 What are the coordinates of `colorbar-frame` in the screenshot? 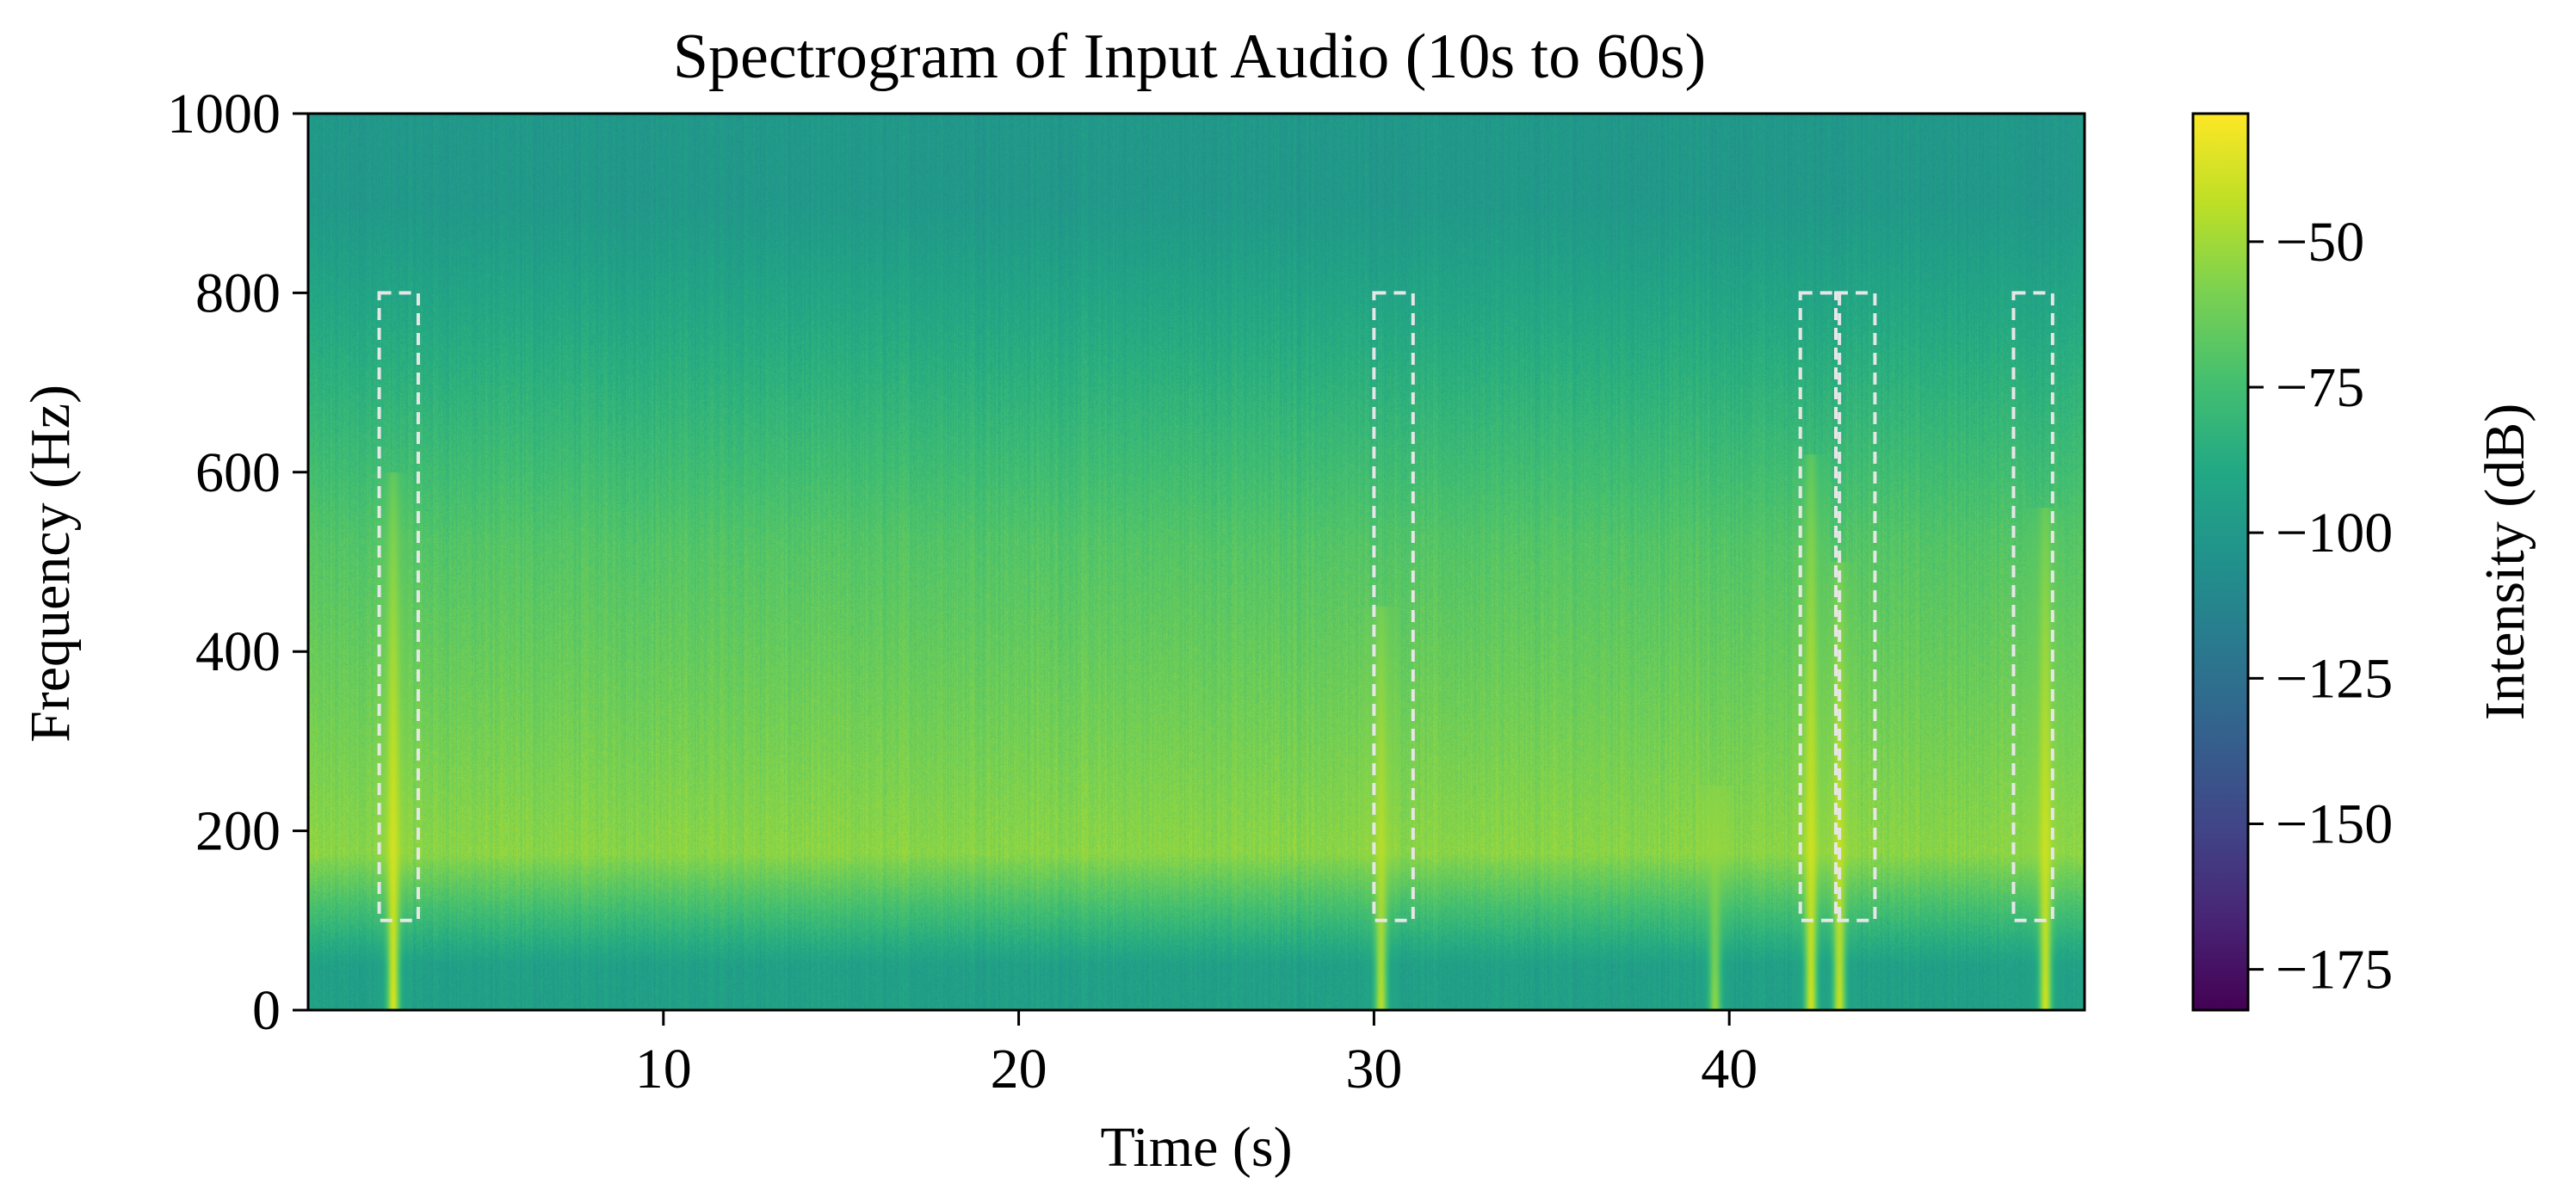 It's located at (2220, 562).